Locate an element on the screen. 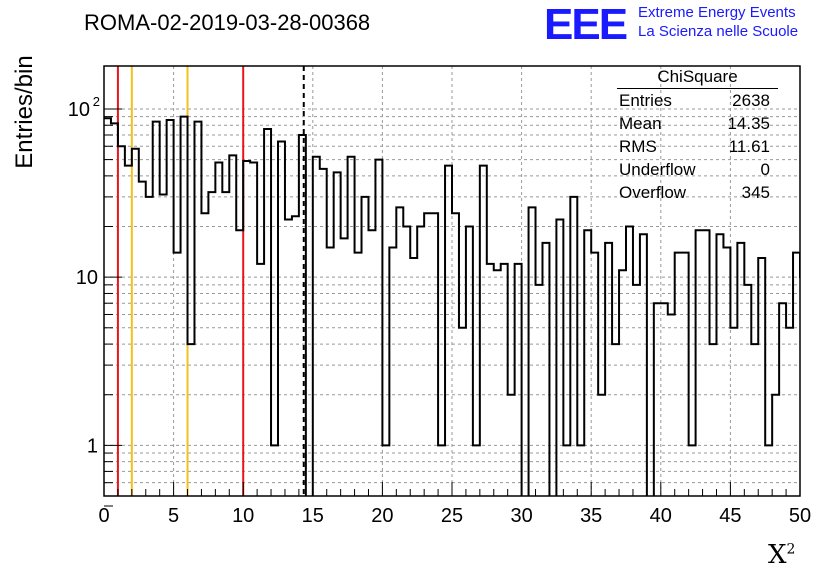 The height and width of the screenshot is (572, 836). x-tick-label: 30 is located at coordinates (521, 516).